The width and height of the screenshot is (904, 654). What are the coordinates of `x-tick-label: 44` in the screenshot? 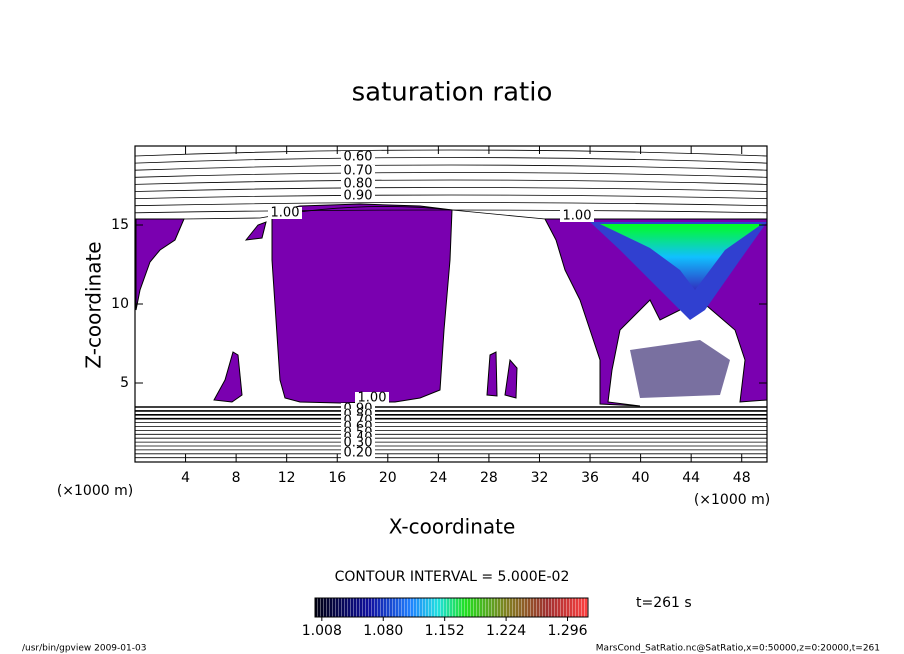 It's located at (691, 478).